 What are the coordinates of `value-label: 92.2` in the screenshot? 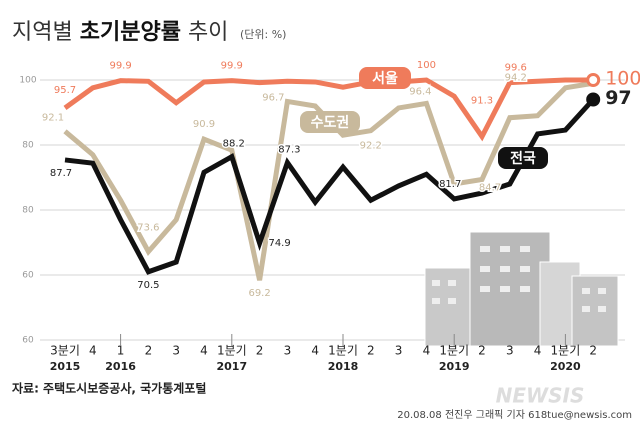 It's located at (371, 146).